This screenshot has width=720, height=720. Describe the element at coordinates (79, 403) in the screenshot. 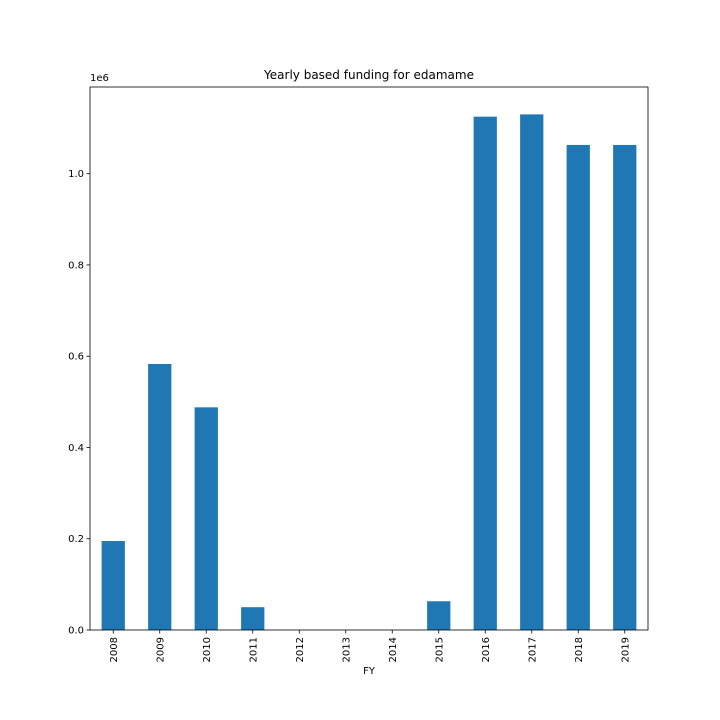

I see `y-axis: 0.0 0.2 0.4 0.6 0.8 1.0` at that location.